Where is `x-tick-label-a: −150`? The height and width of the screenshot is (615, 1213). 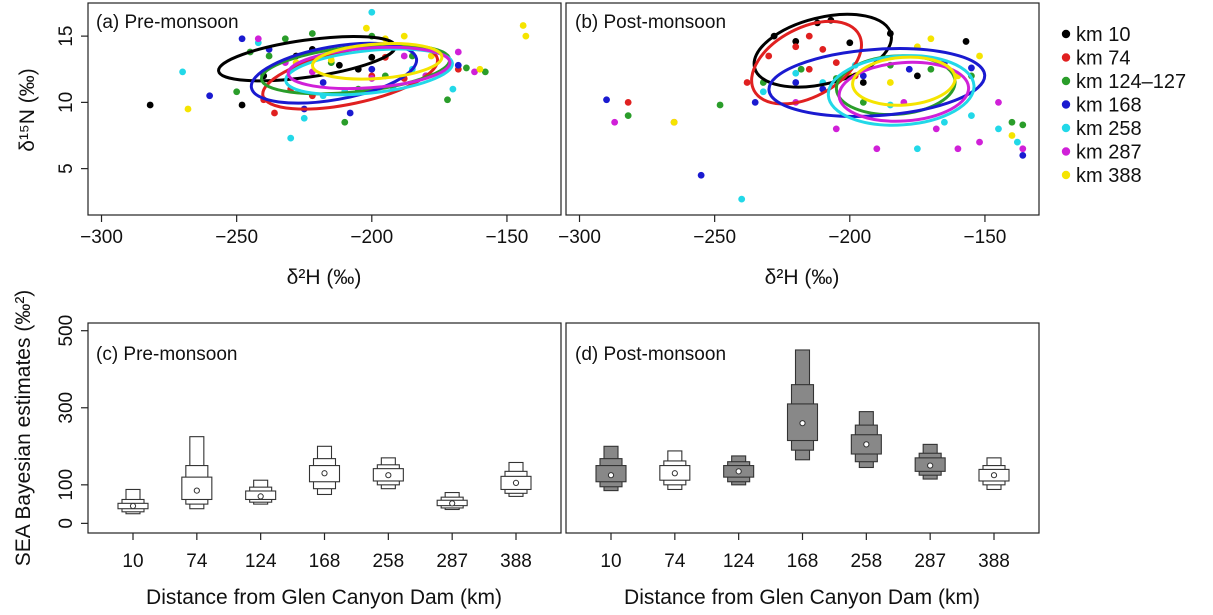 x-tick-label-a: −150 is located at coordinates (507, 237).